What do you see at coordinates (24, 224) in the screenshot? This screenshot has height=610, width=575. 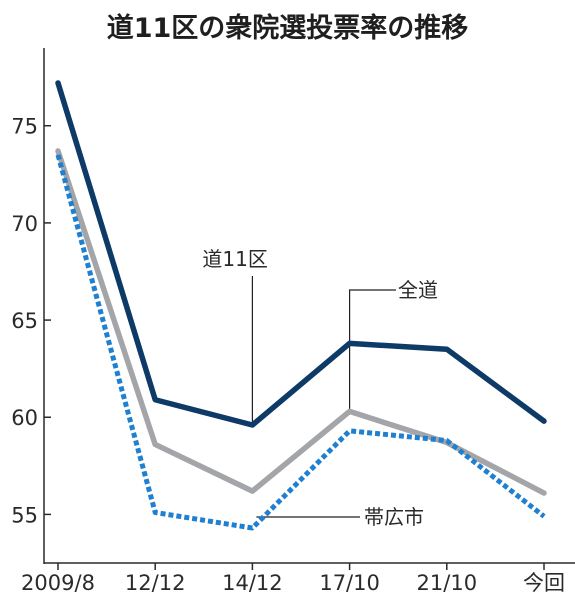 I see `y-tick-label: 70` at bounding box center [24, 224].